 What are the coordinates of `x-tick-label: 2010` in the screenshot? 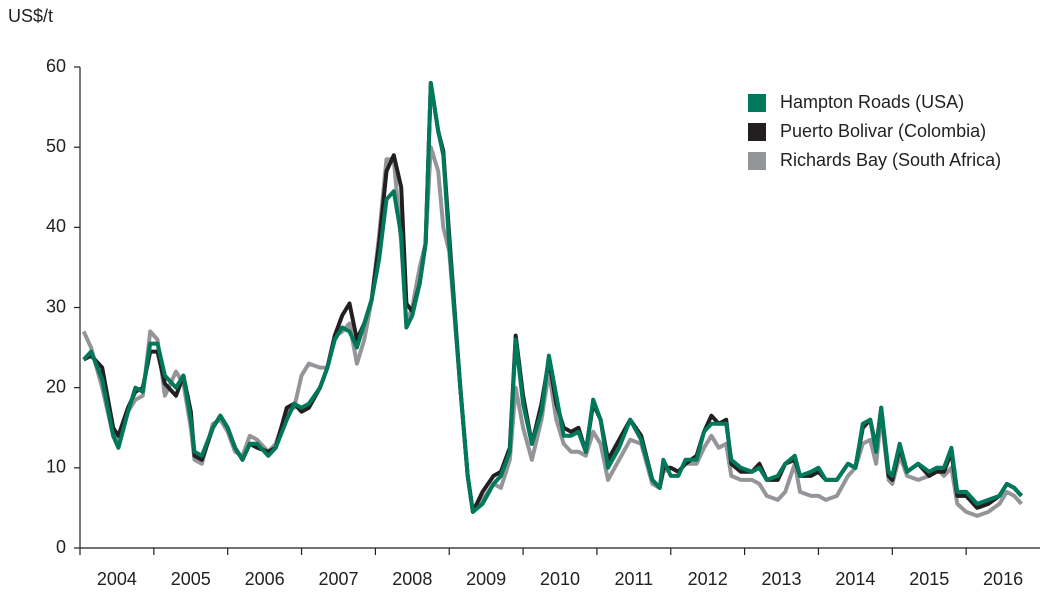 It's located at (560, 579).